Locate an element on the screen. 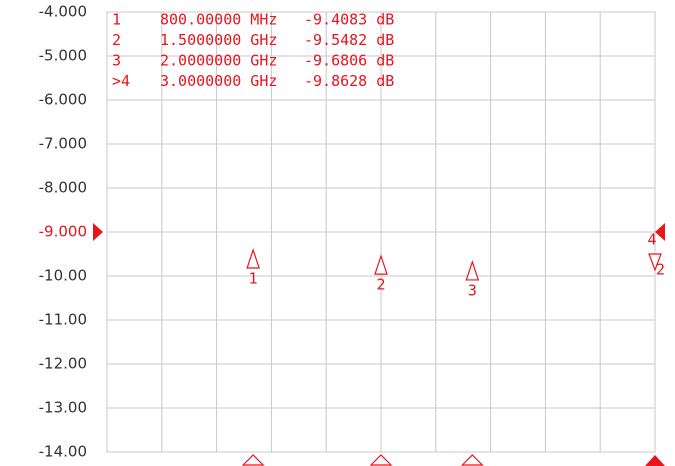 The image size is (675, 466). marker-table-frequency: 3.0000000 GHz is located at coordinates (218, 81).